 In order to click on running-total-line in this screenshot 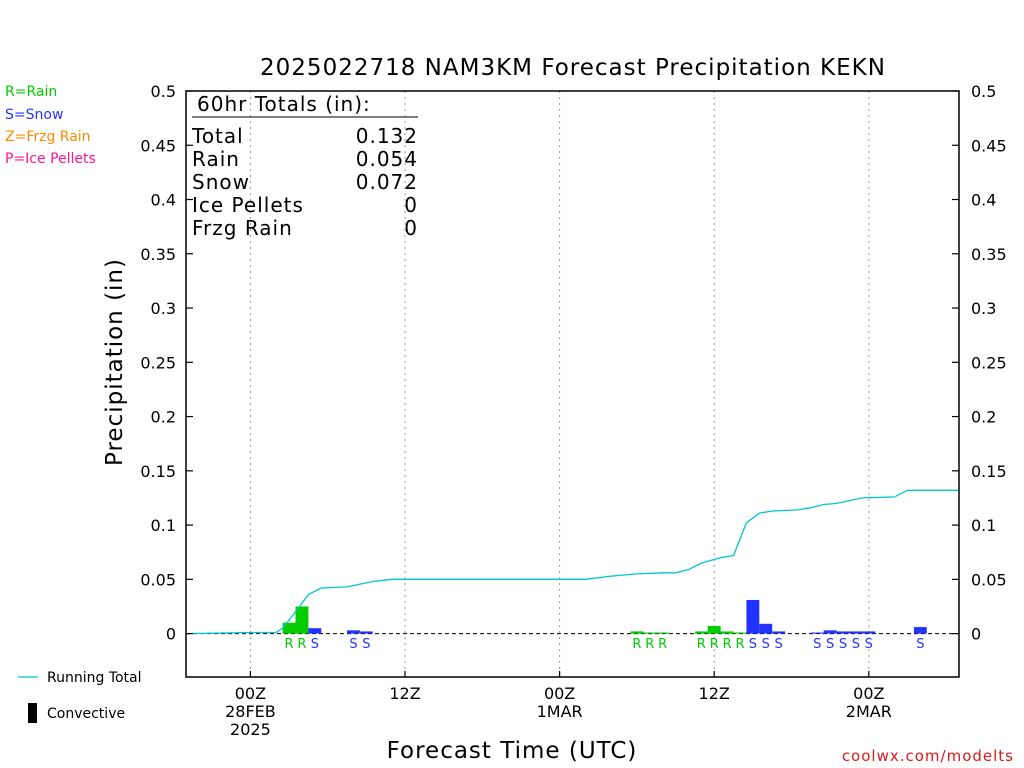, I will do `click(572, 562)`.